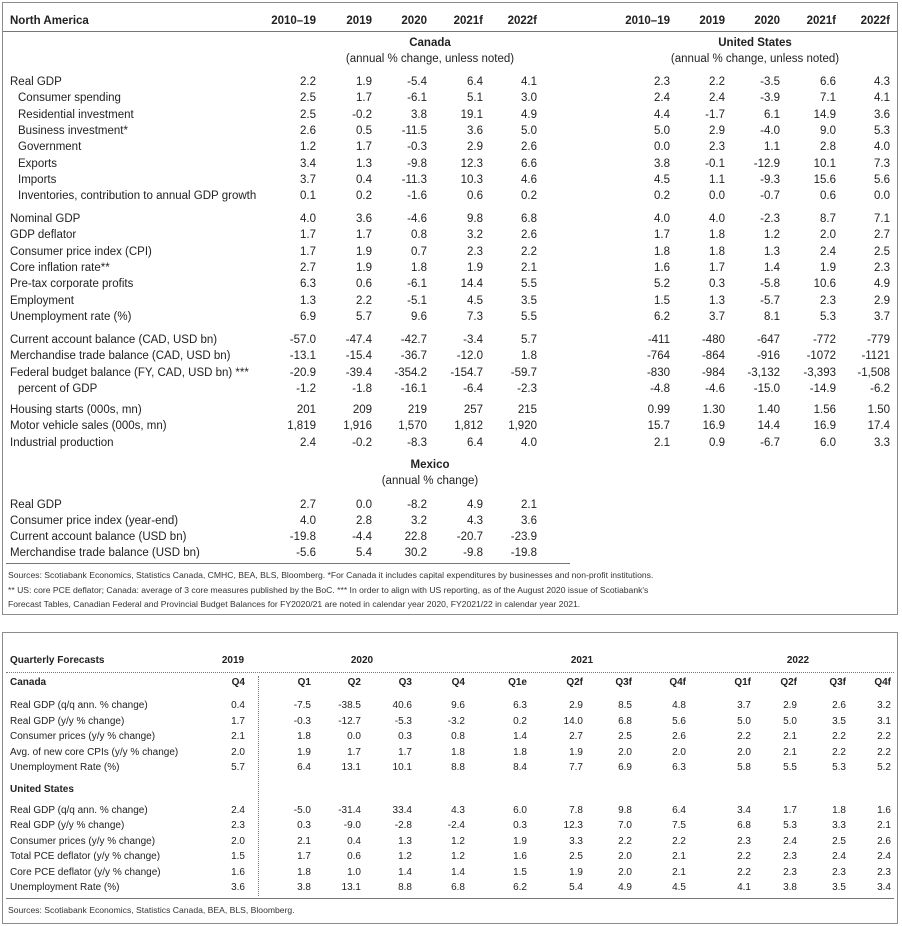  What do you see at coordinates (414, 180) in the screenshot?
I see `cell: -11.3` at bounding box center [414, 180].